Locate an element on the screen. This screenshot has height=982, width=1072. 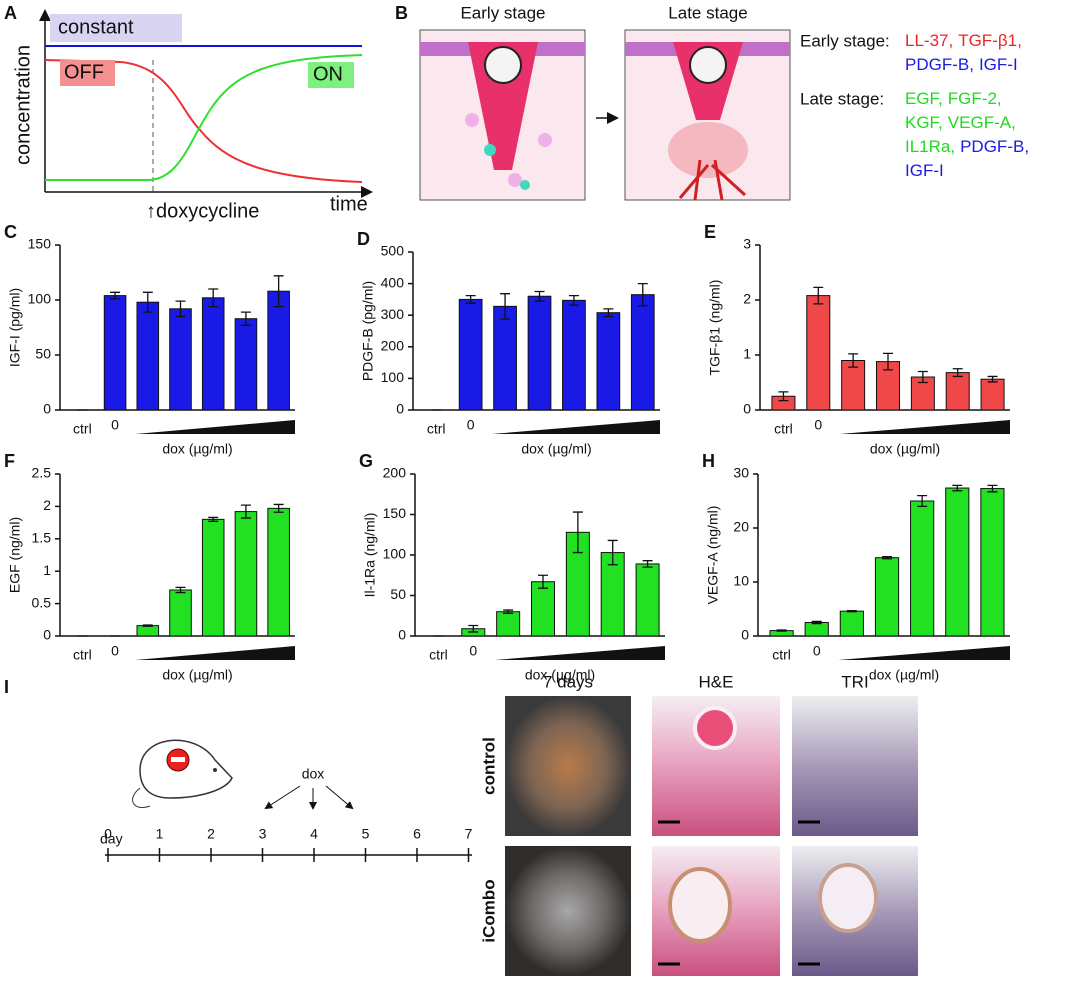
y-tick-label: 150 is located at coordinates (40, 244).